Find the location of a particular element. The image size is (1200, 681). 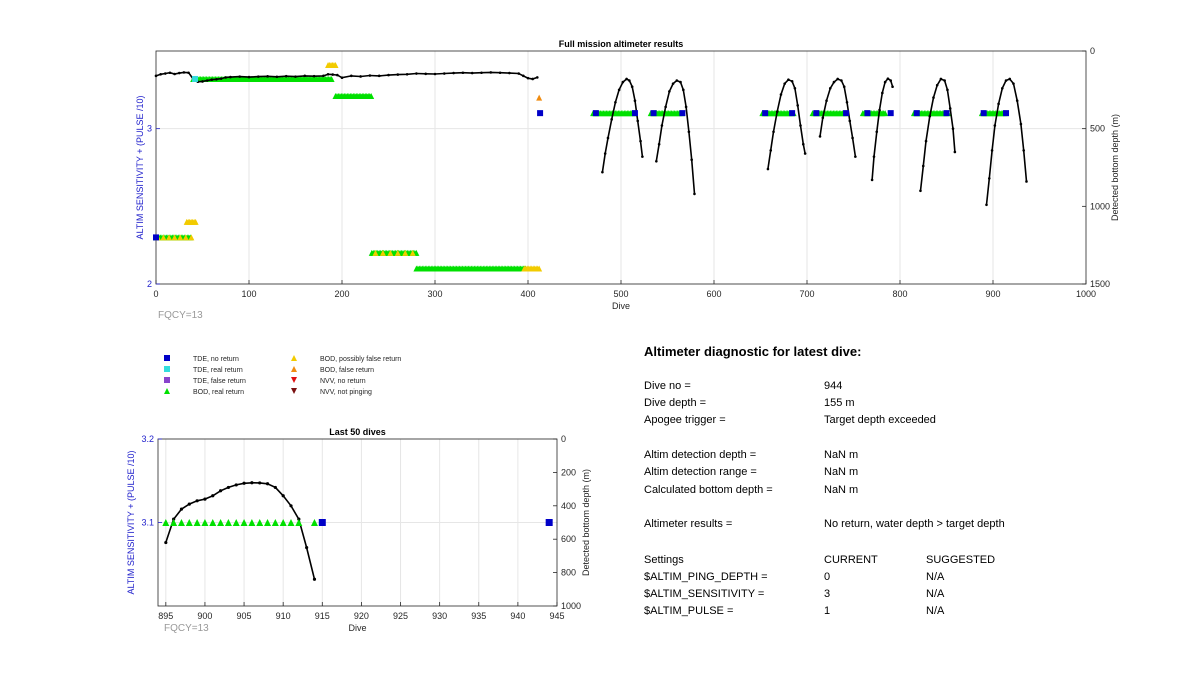

x-tick-label: 930 is located at coordinates (439, 616).